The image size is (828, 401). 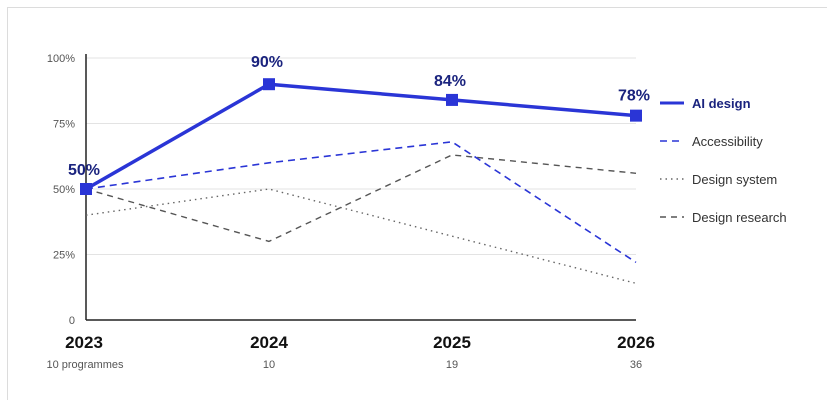 I want to click on legend-label: Accessibility, so click(x=727, y=141).